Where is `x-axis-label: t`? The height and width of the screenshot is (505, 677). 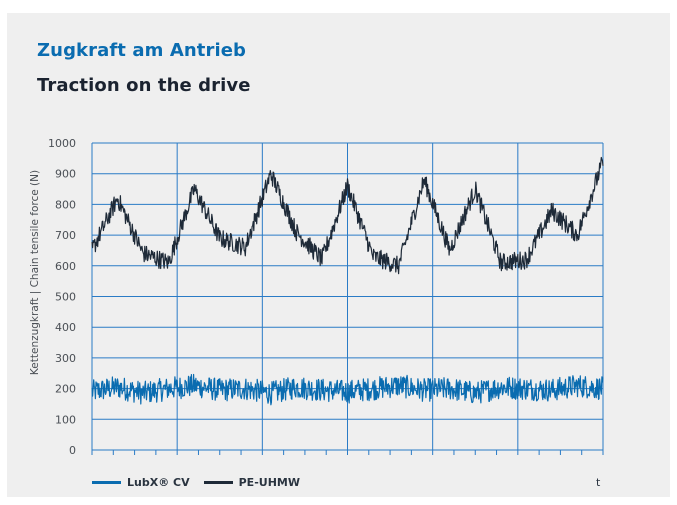 x-axis-label: t is located at coordinates (598, 482).